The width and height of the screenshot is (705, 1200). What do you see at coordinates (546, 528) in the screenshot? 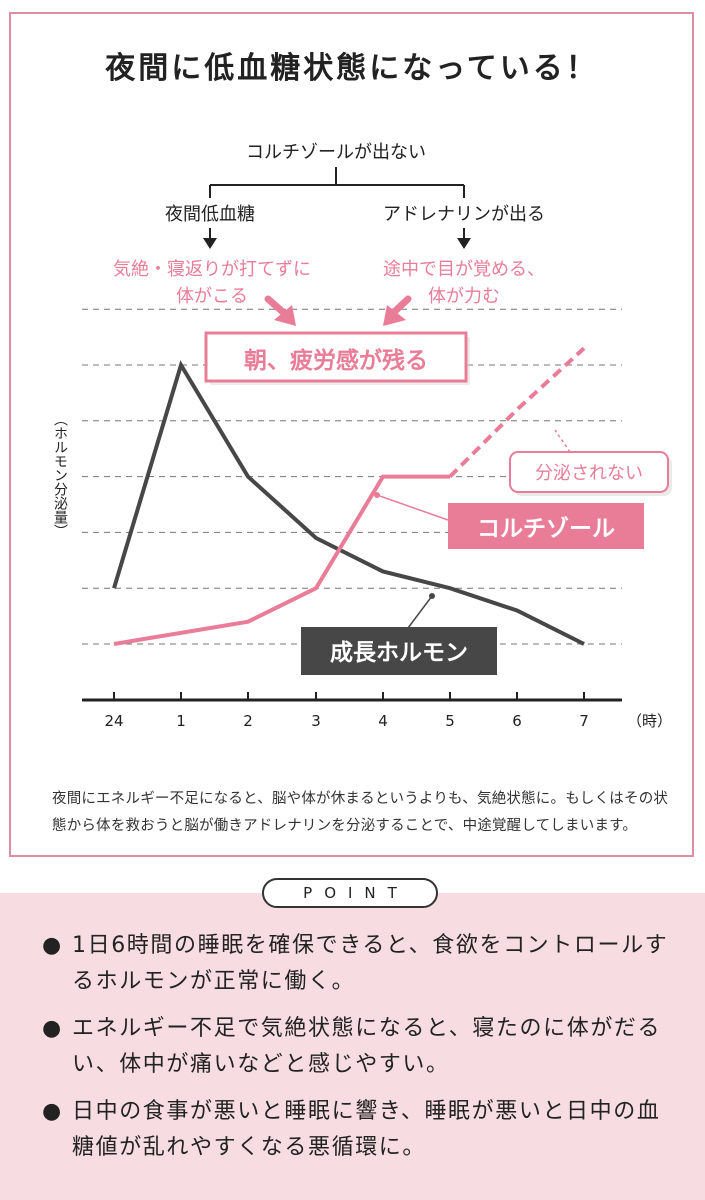
I see `cortisol-label: コルチゾール` at bounding box center [546, 528].